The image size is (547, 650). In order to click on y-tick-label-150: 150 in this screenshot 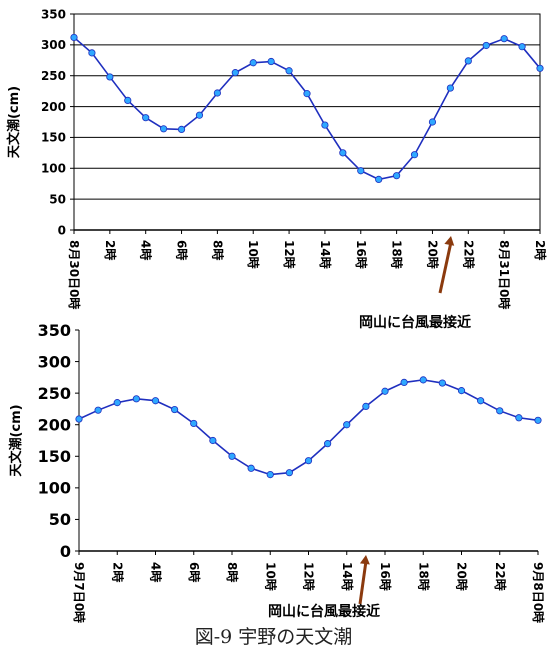, I will do `click(53, 138)`.